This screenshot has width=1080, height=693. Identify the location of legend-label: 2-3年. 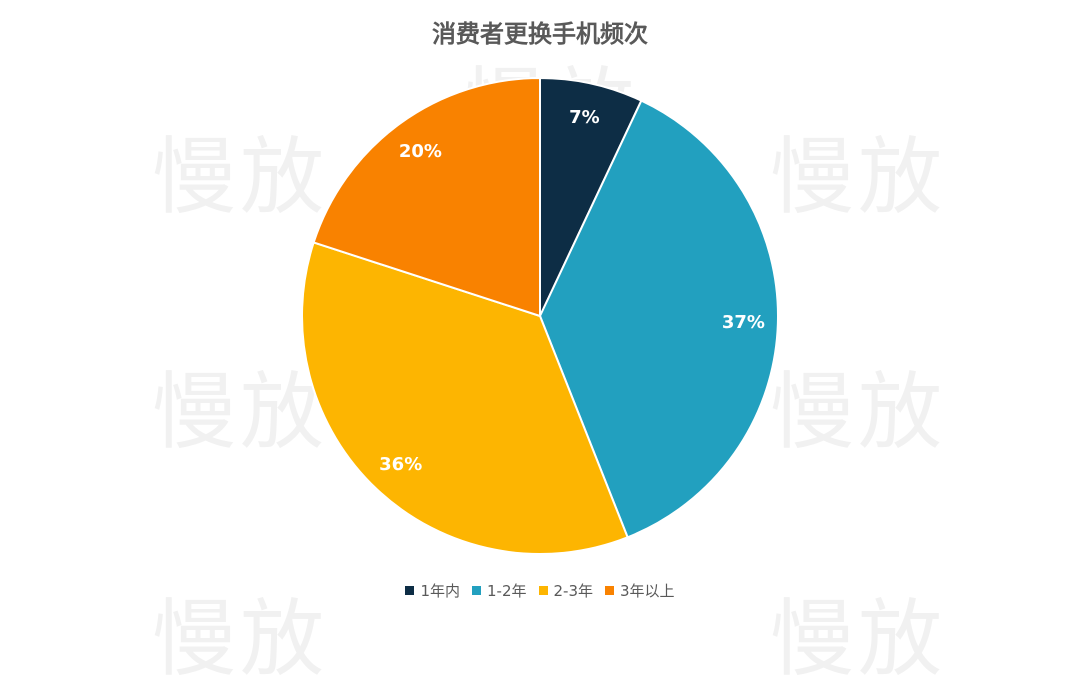
(573, 591).